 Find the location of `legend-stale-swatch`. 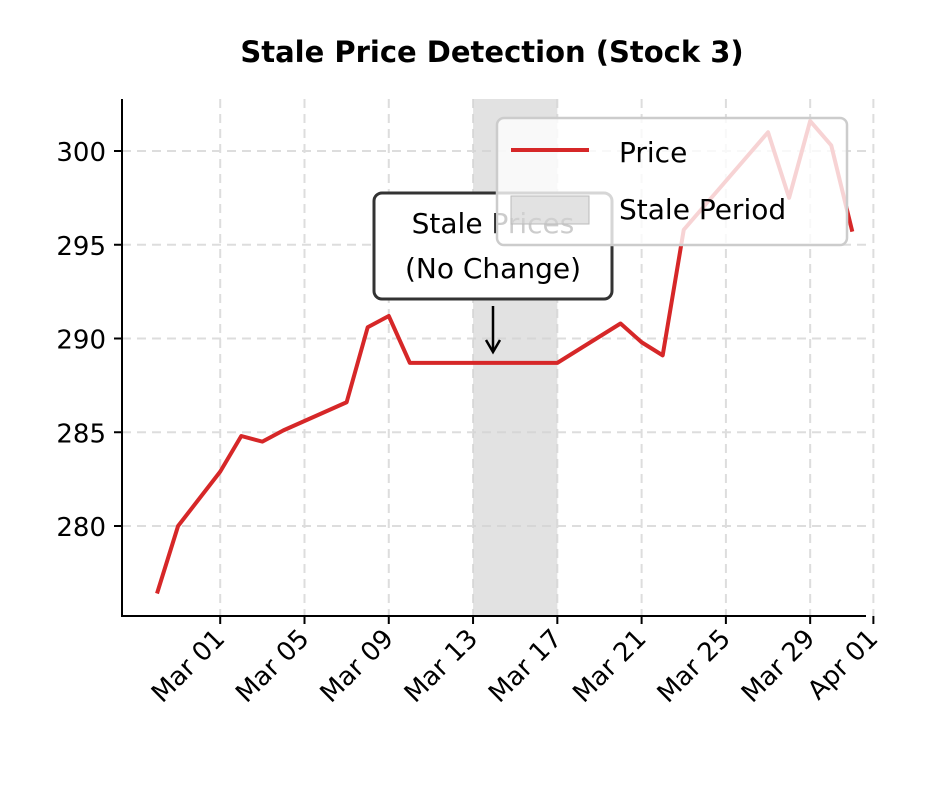

legend-stale-swatch is located at coordinates (550, 210).